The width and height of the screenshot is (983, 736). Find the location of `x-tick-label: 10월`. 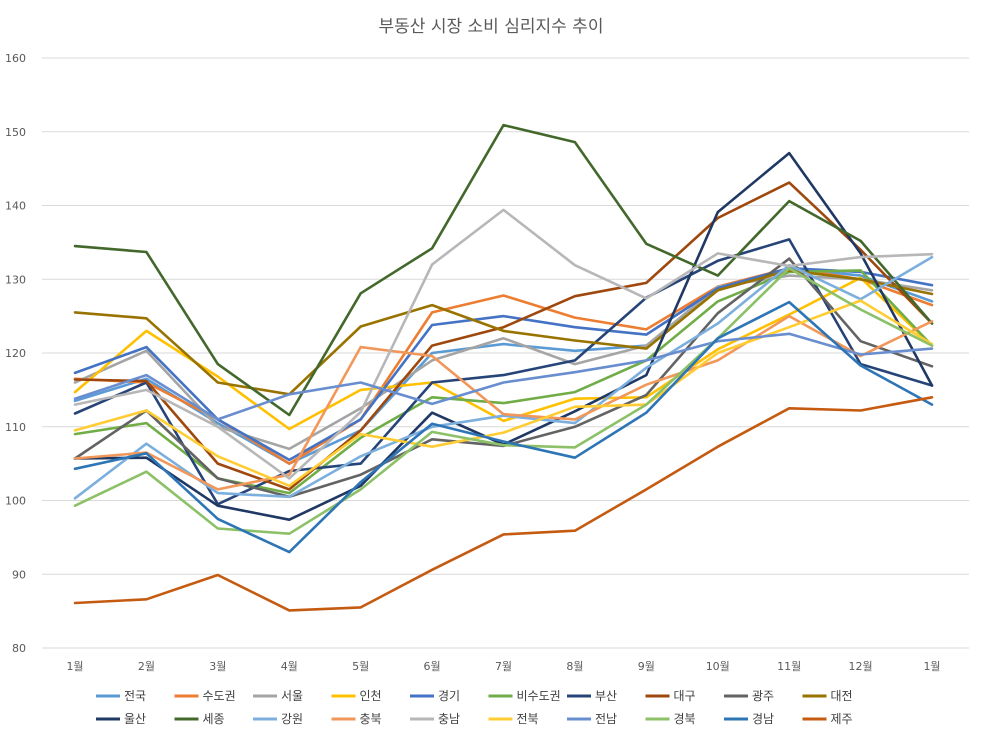

x-tick-label: 10월 is located at coordinates (718, 666).